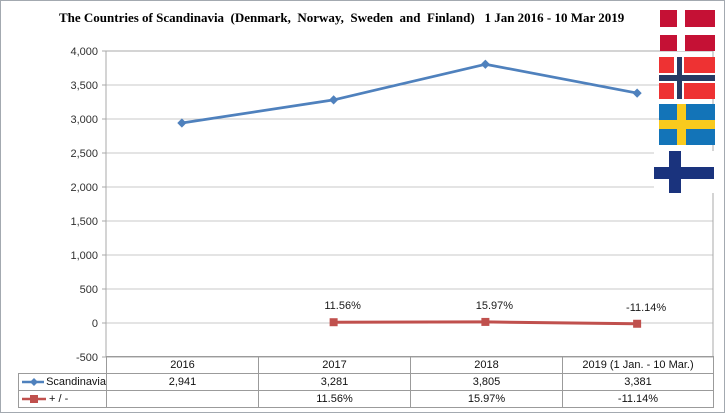 The image size is (725, 413). I want to click on y-axis-label: 2,500, so click(84, 154).